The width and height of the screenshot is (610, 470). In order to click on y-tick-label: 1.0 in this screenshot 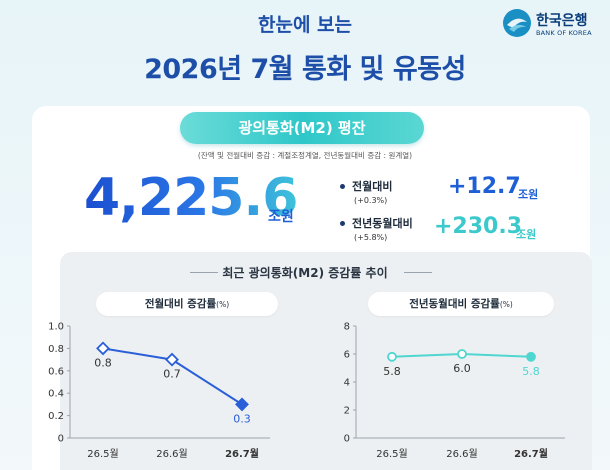, I will do `click(56, 327)`.